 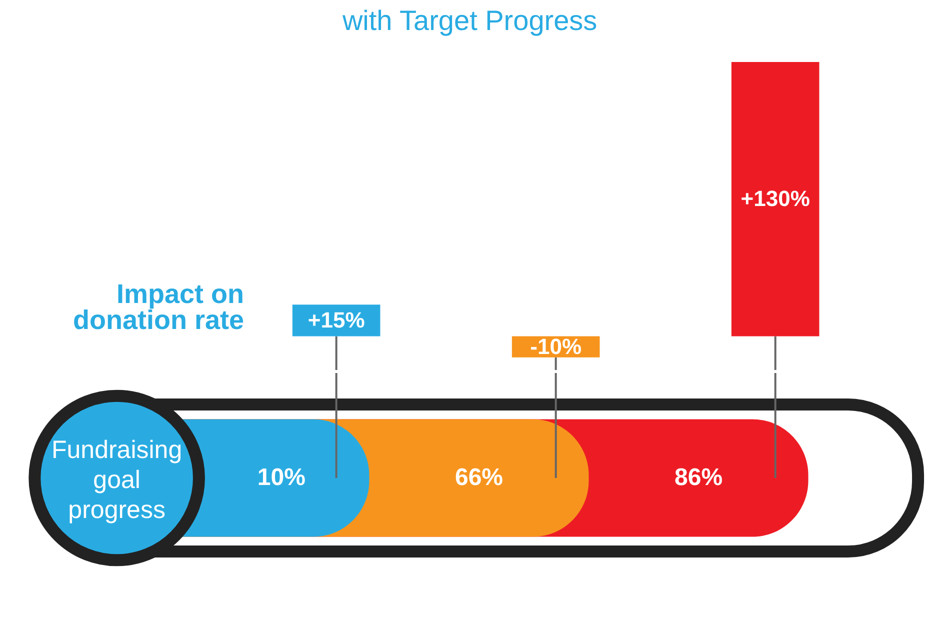 I want to click on y-axis-title: Impact on donation rate, so click(x=158, y=307).